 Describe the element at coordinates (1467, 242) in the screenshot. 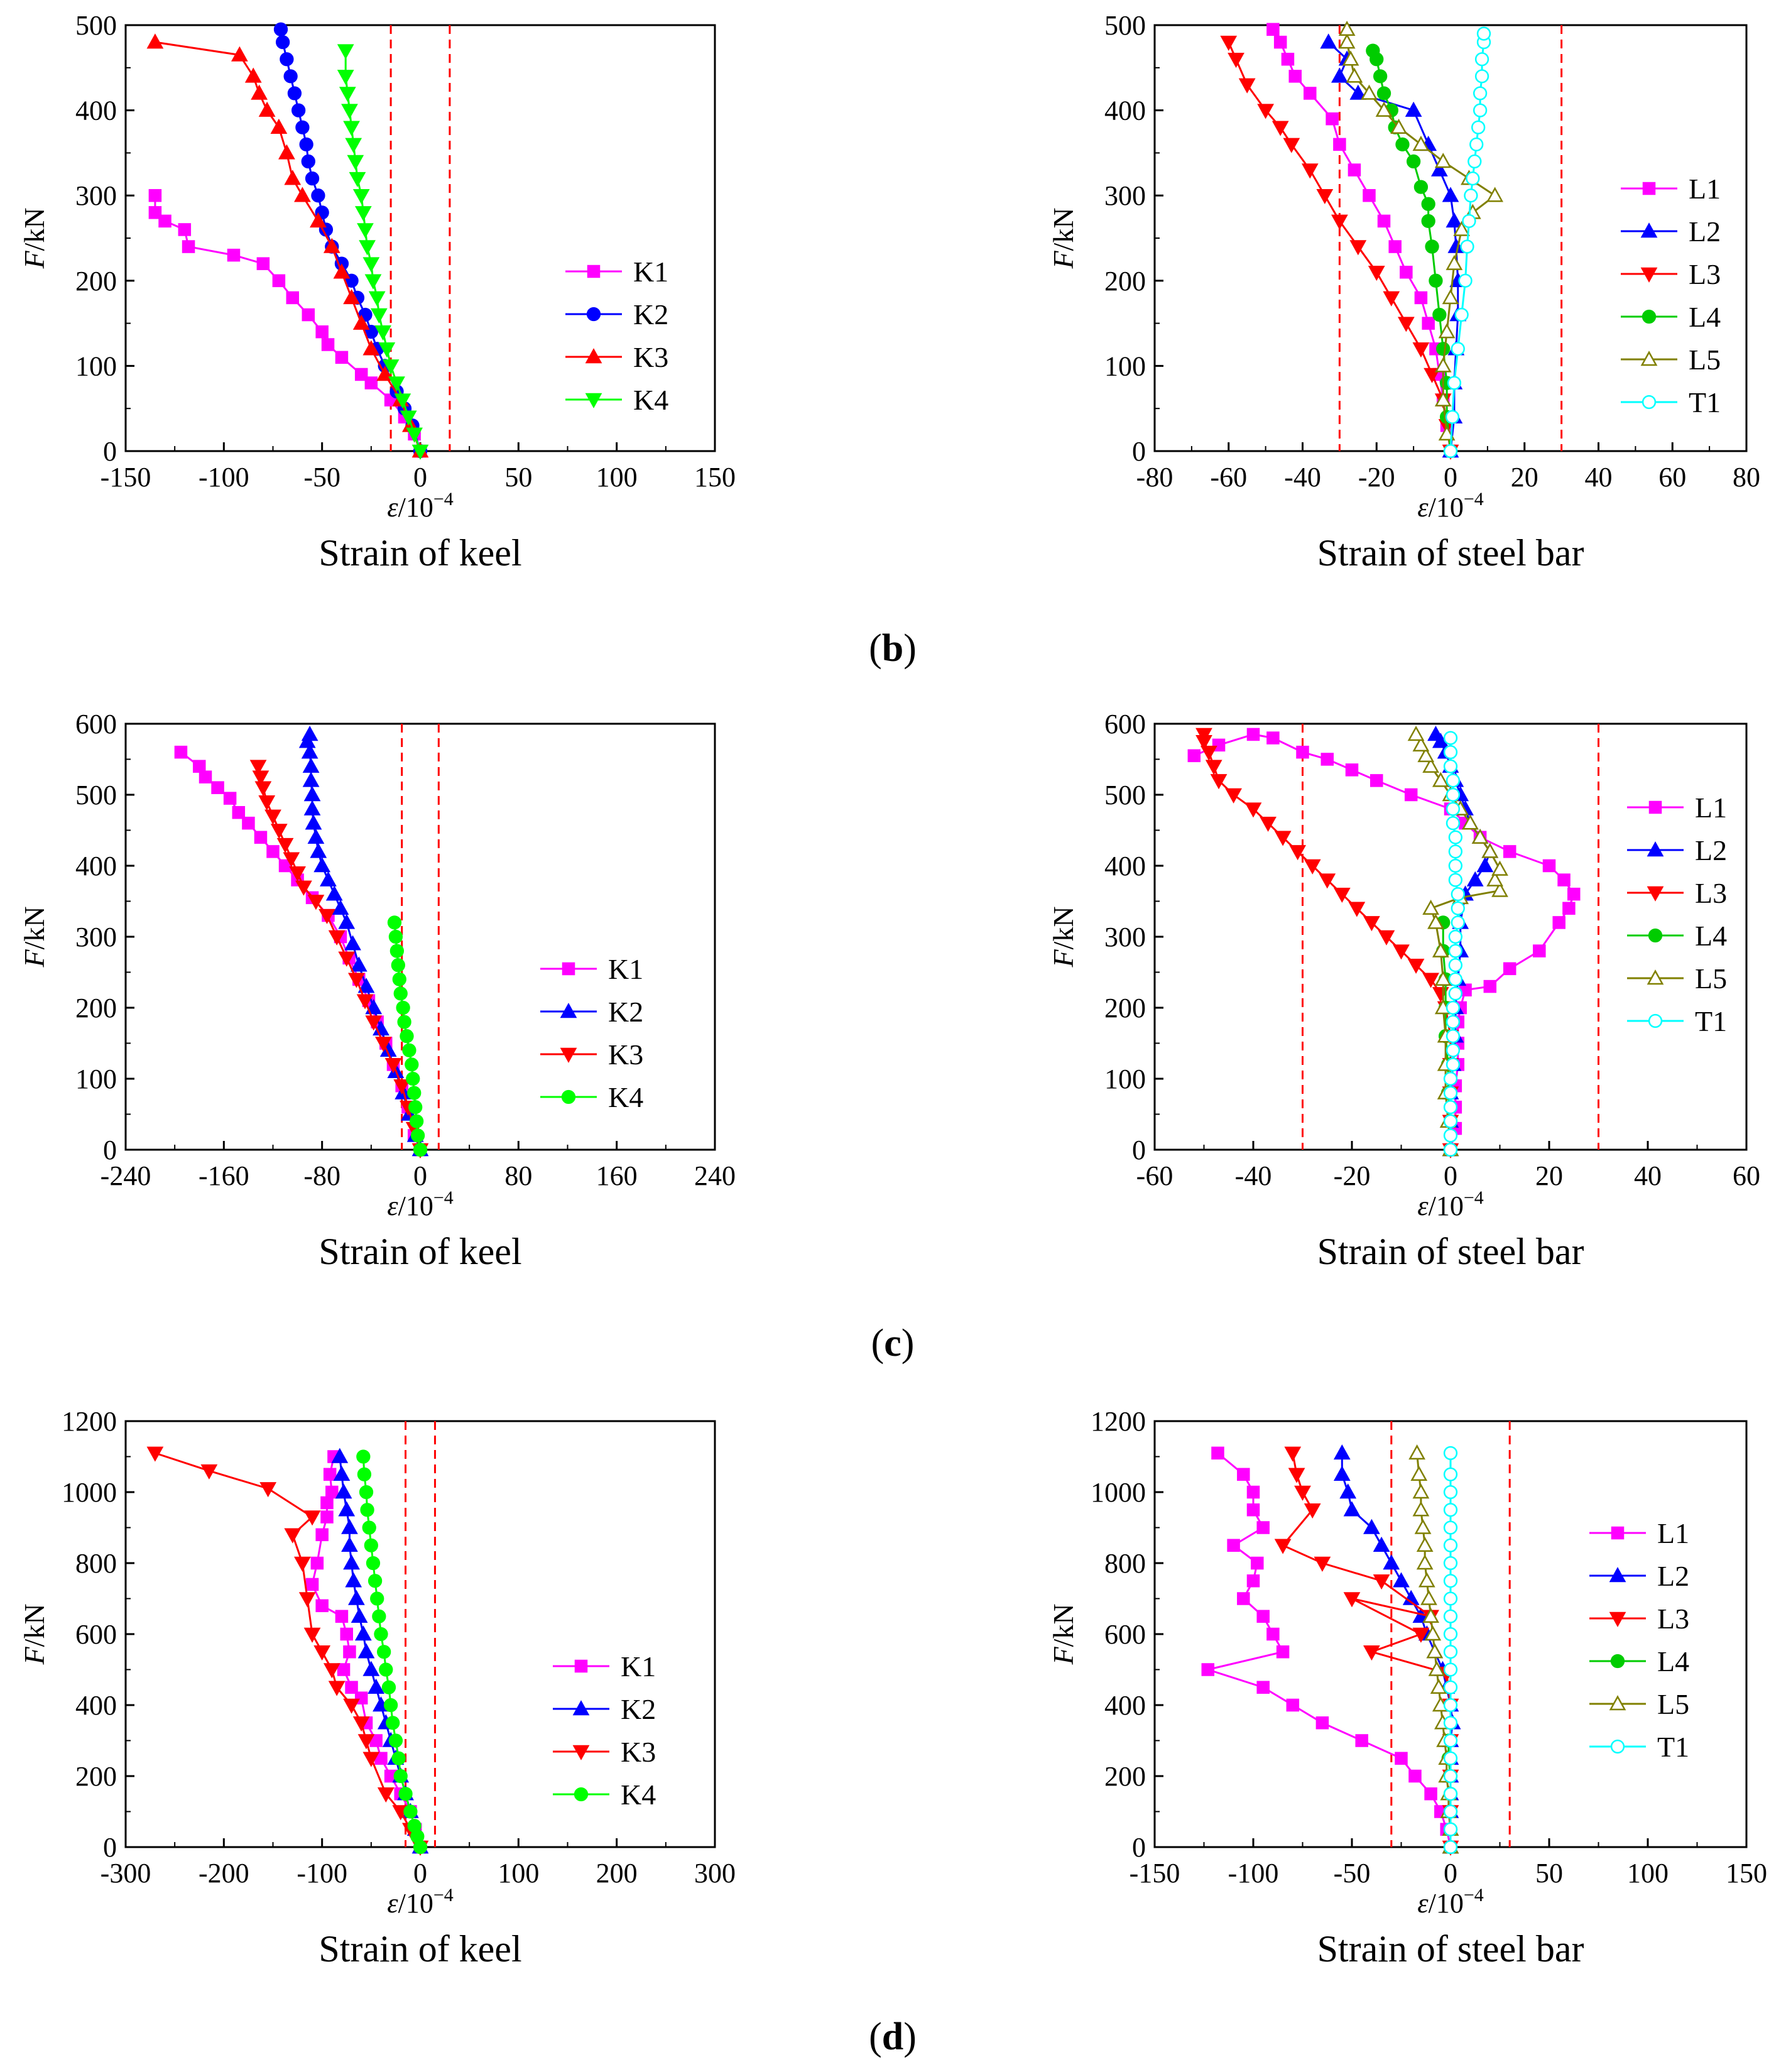

I see `series-t1` at that location.